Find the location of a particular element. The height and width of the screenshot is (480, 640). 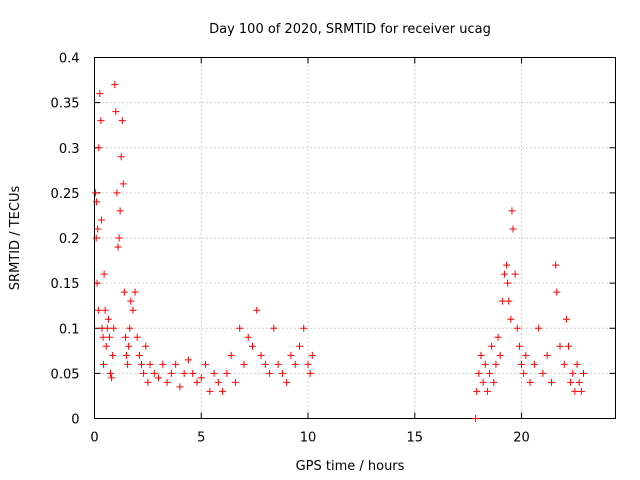

y-tick-label: 0.05 is located at coordinates (65, 374).